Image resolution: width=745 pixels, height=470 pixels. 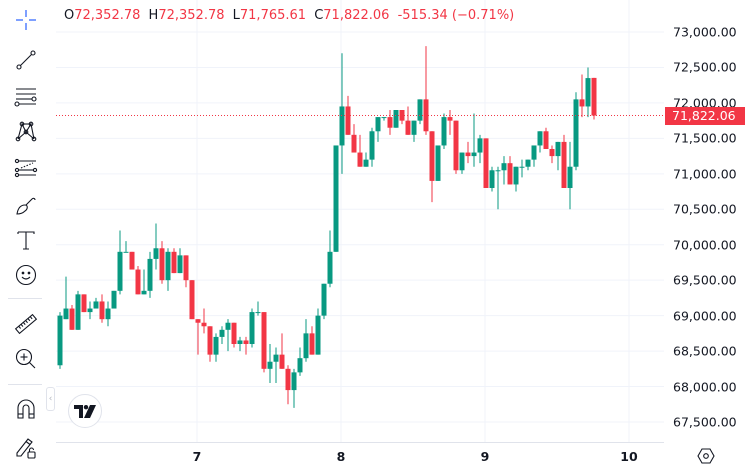 What do you see at coordinates (485, 456) in the screenshot?
I see `time-tick-label: 9` at bounding box center [485, 456].